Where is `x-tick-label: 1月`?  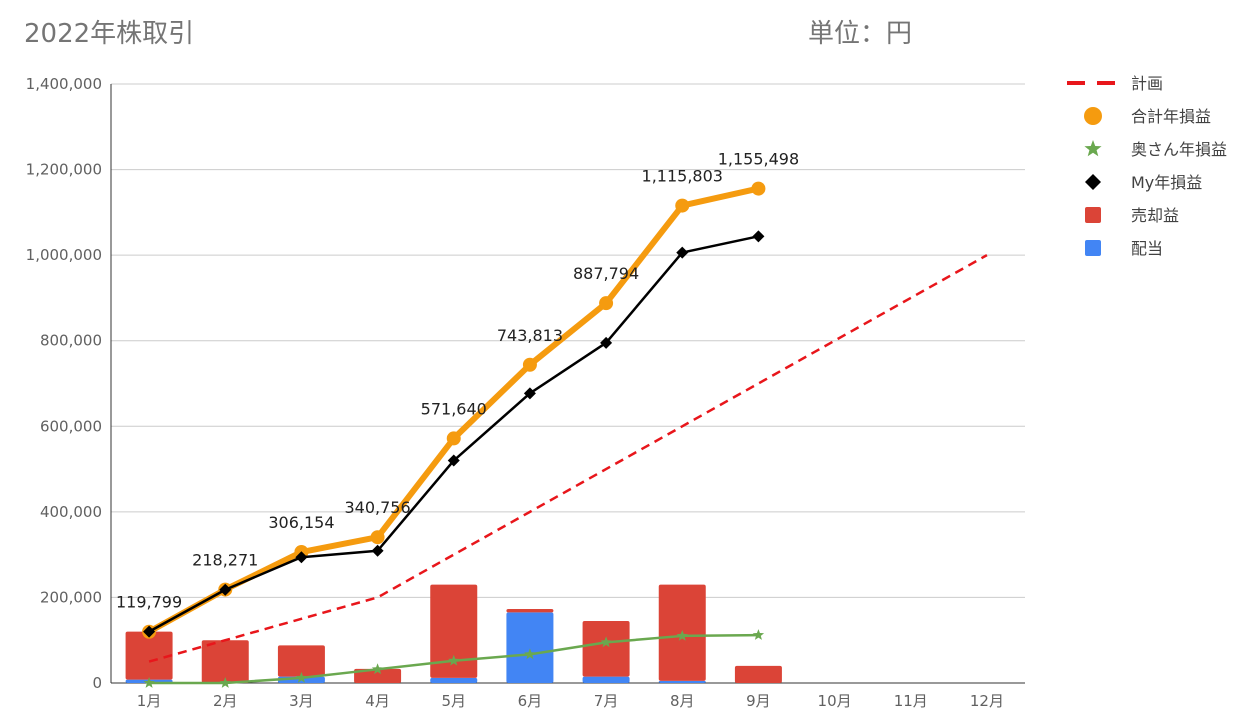
x-tick-label: 1月 is located at coordinates (149, 701).